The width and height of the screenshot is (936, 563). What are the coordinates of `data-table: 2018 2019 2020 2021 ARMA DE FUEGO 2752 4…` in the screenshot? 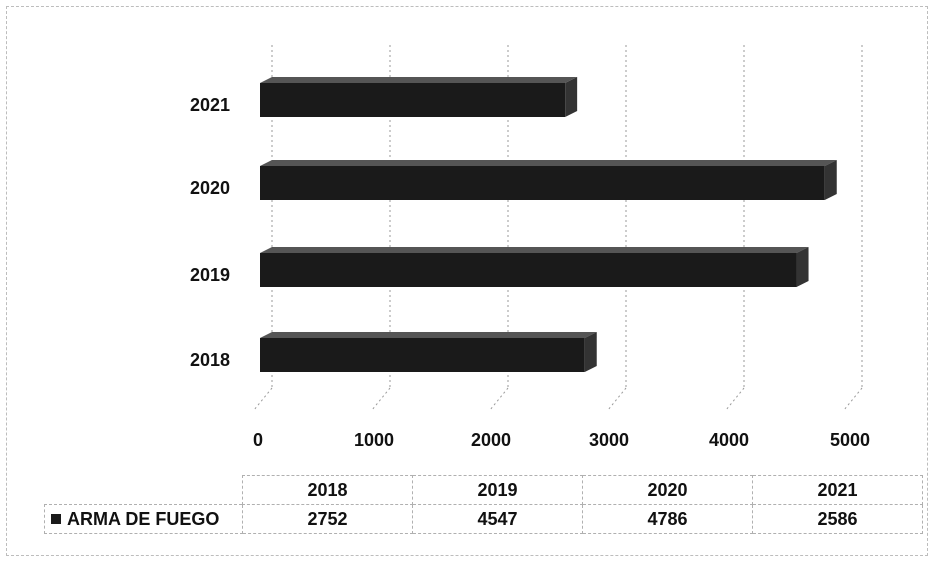 It's located at (483, 504).